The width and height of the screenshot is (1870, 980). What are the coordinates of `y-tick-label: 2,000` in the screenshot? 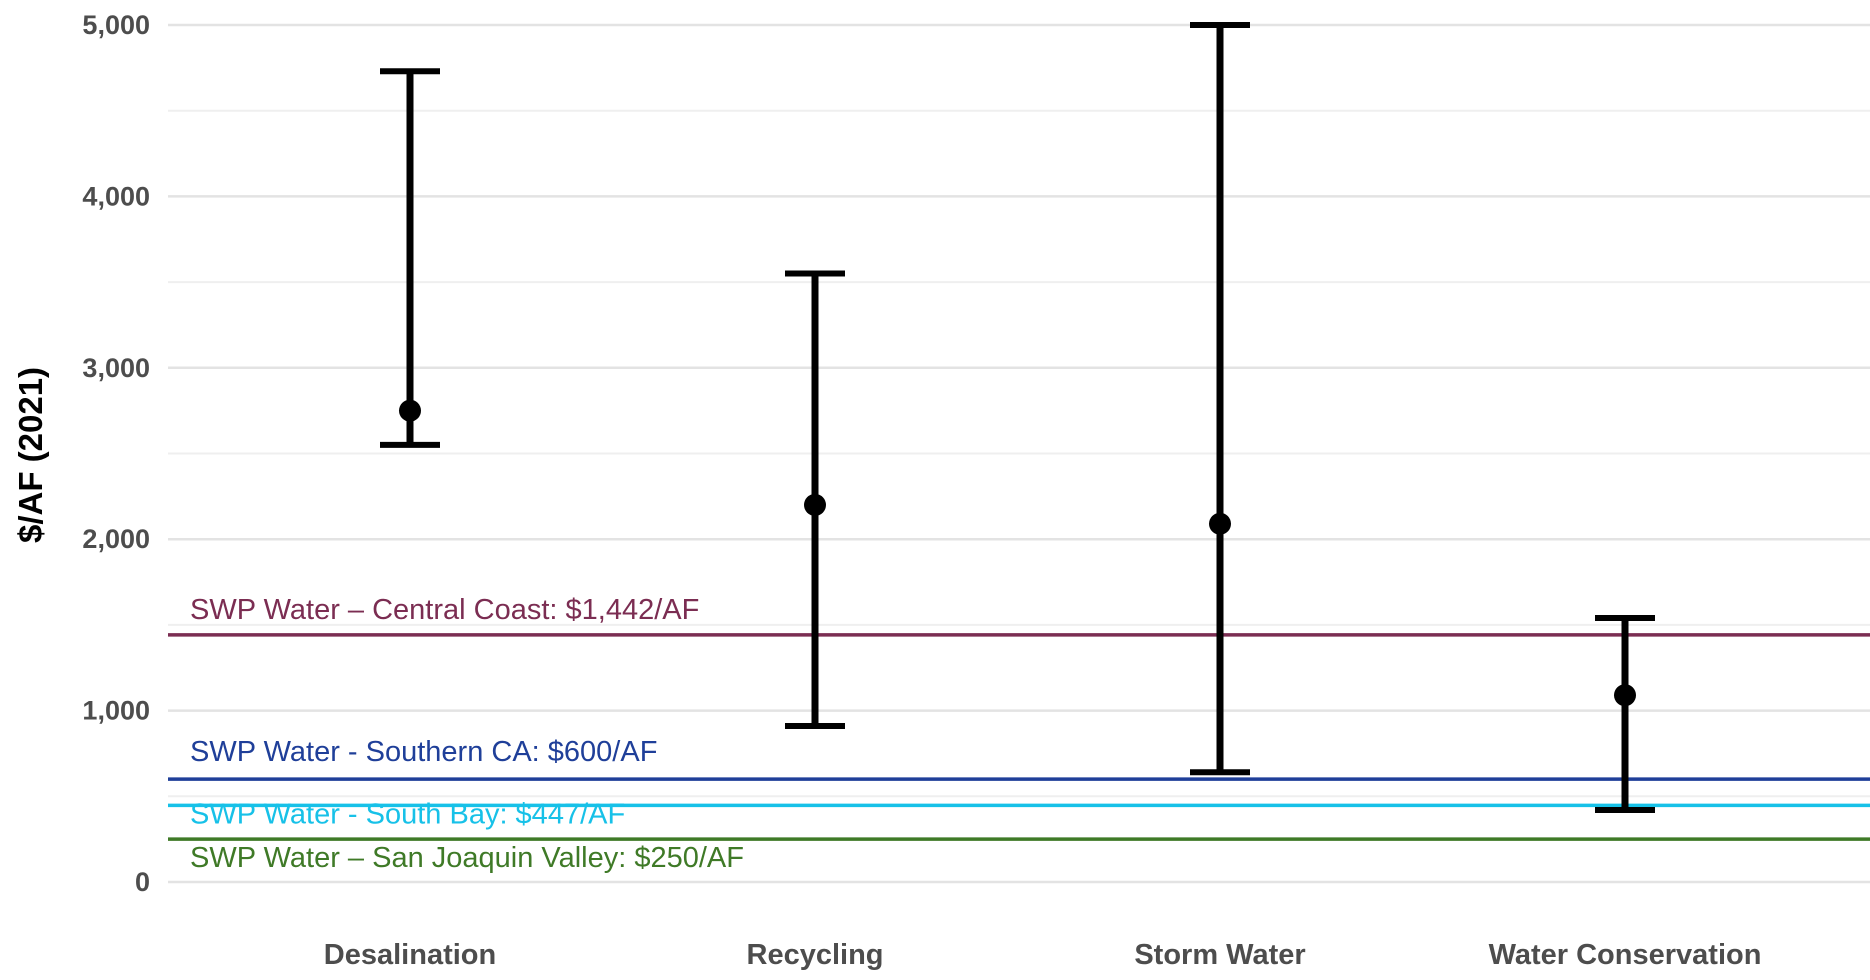 It's located at (116, 539).